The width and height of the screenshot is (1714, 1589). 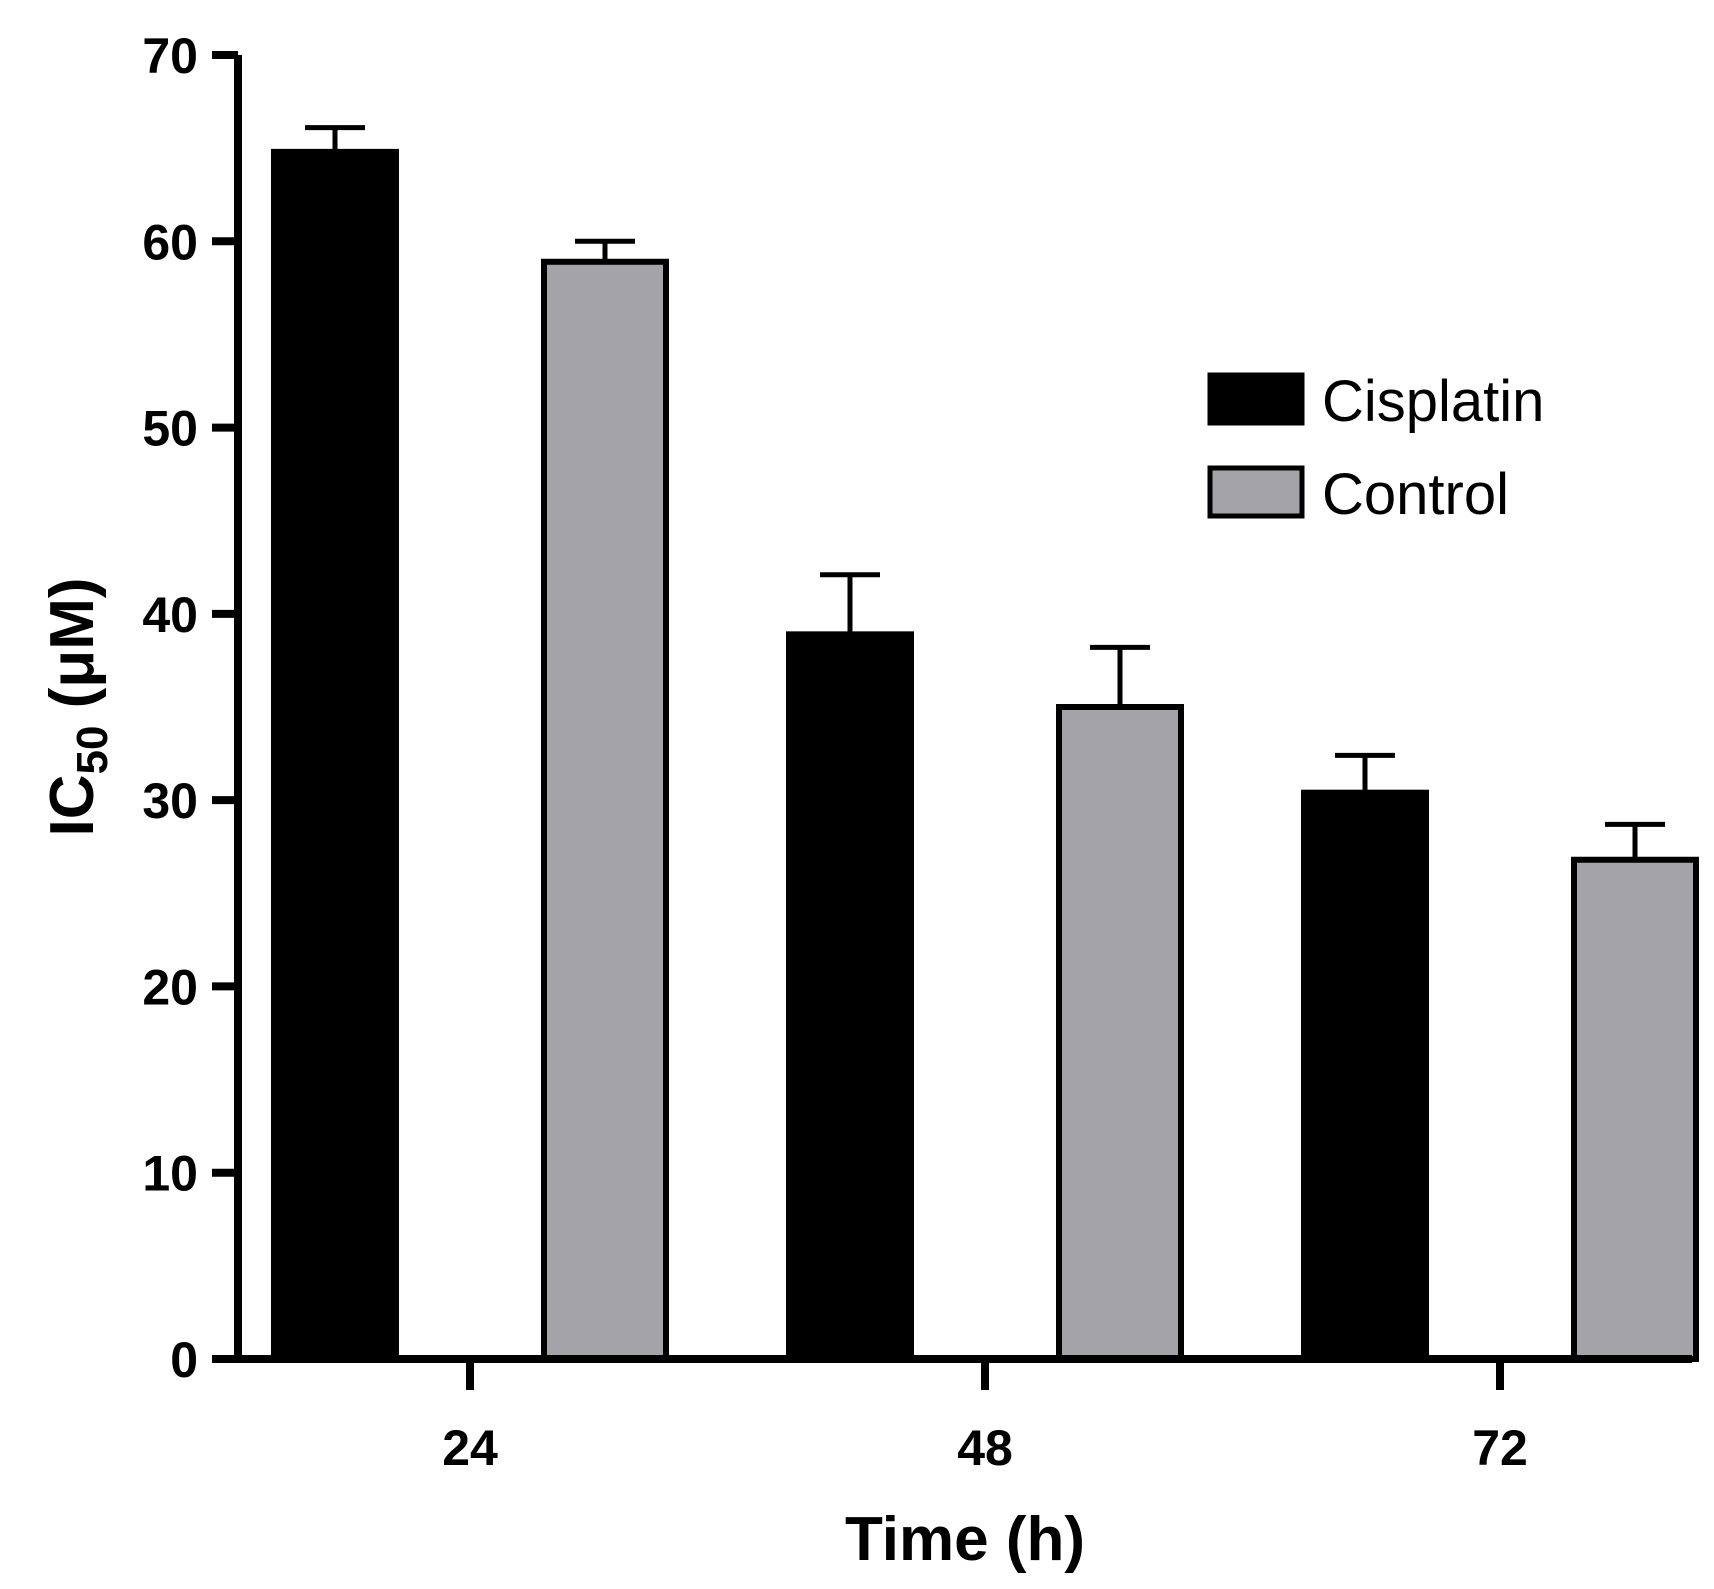 What do you see at coordinates (170, 1174) in the screenshot?
I see `y-tick-label: 10` at bounding box center [170, 1174].